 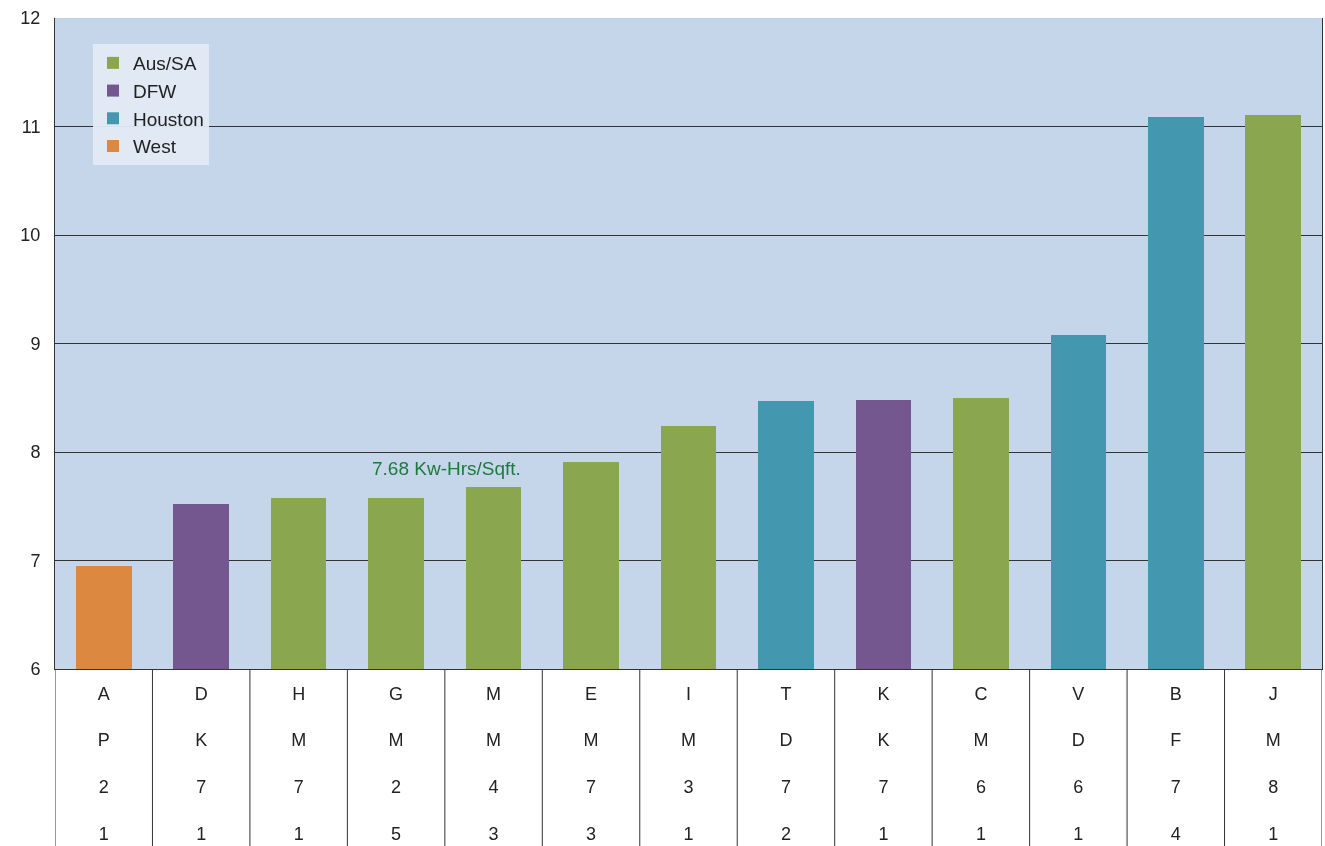 I want to click on category-label: G M 2 5, so click(x=396, y=763).